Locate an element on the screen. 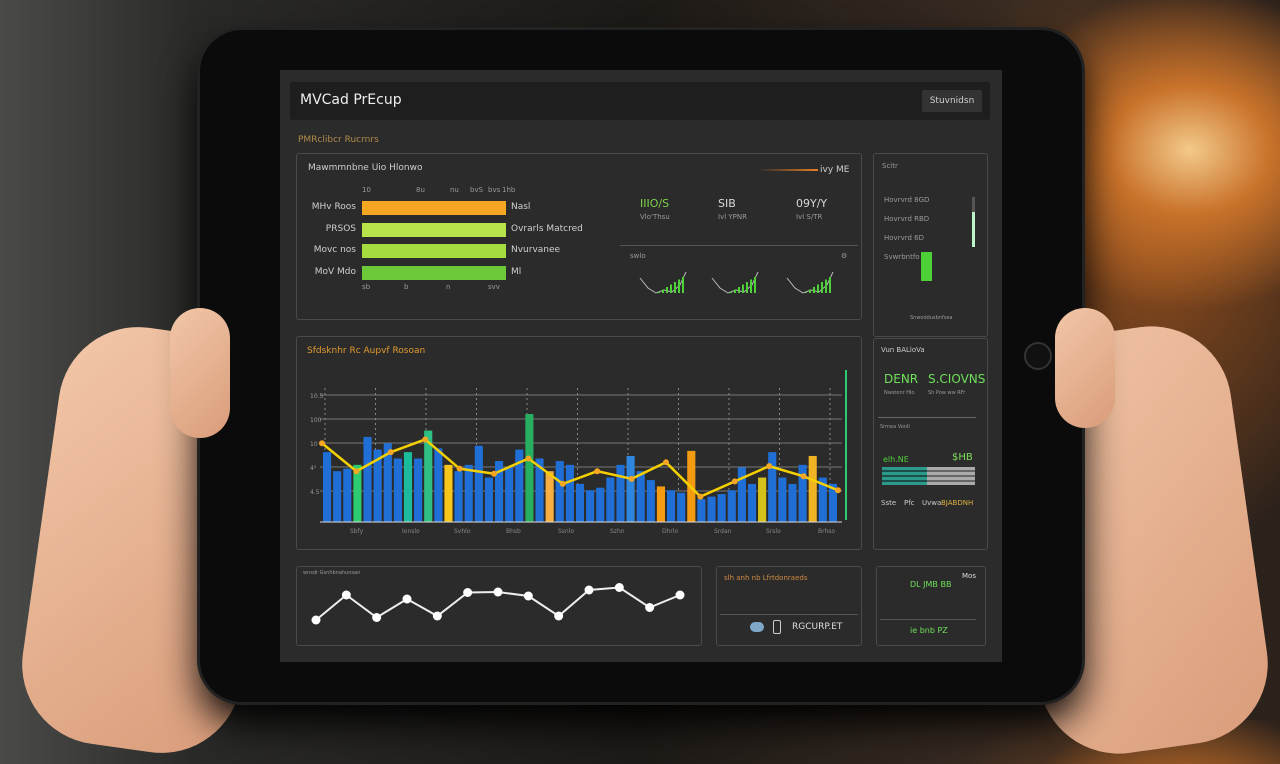 The height and width of the screenshot is (764, 1280). hbar-value: Nvurvanee is located at coordinates (536, 250).